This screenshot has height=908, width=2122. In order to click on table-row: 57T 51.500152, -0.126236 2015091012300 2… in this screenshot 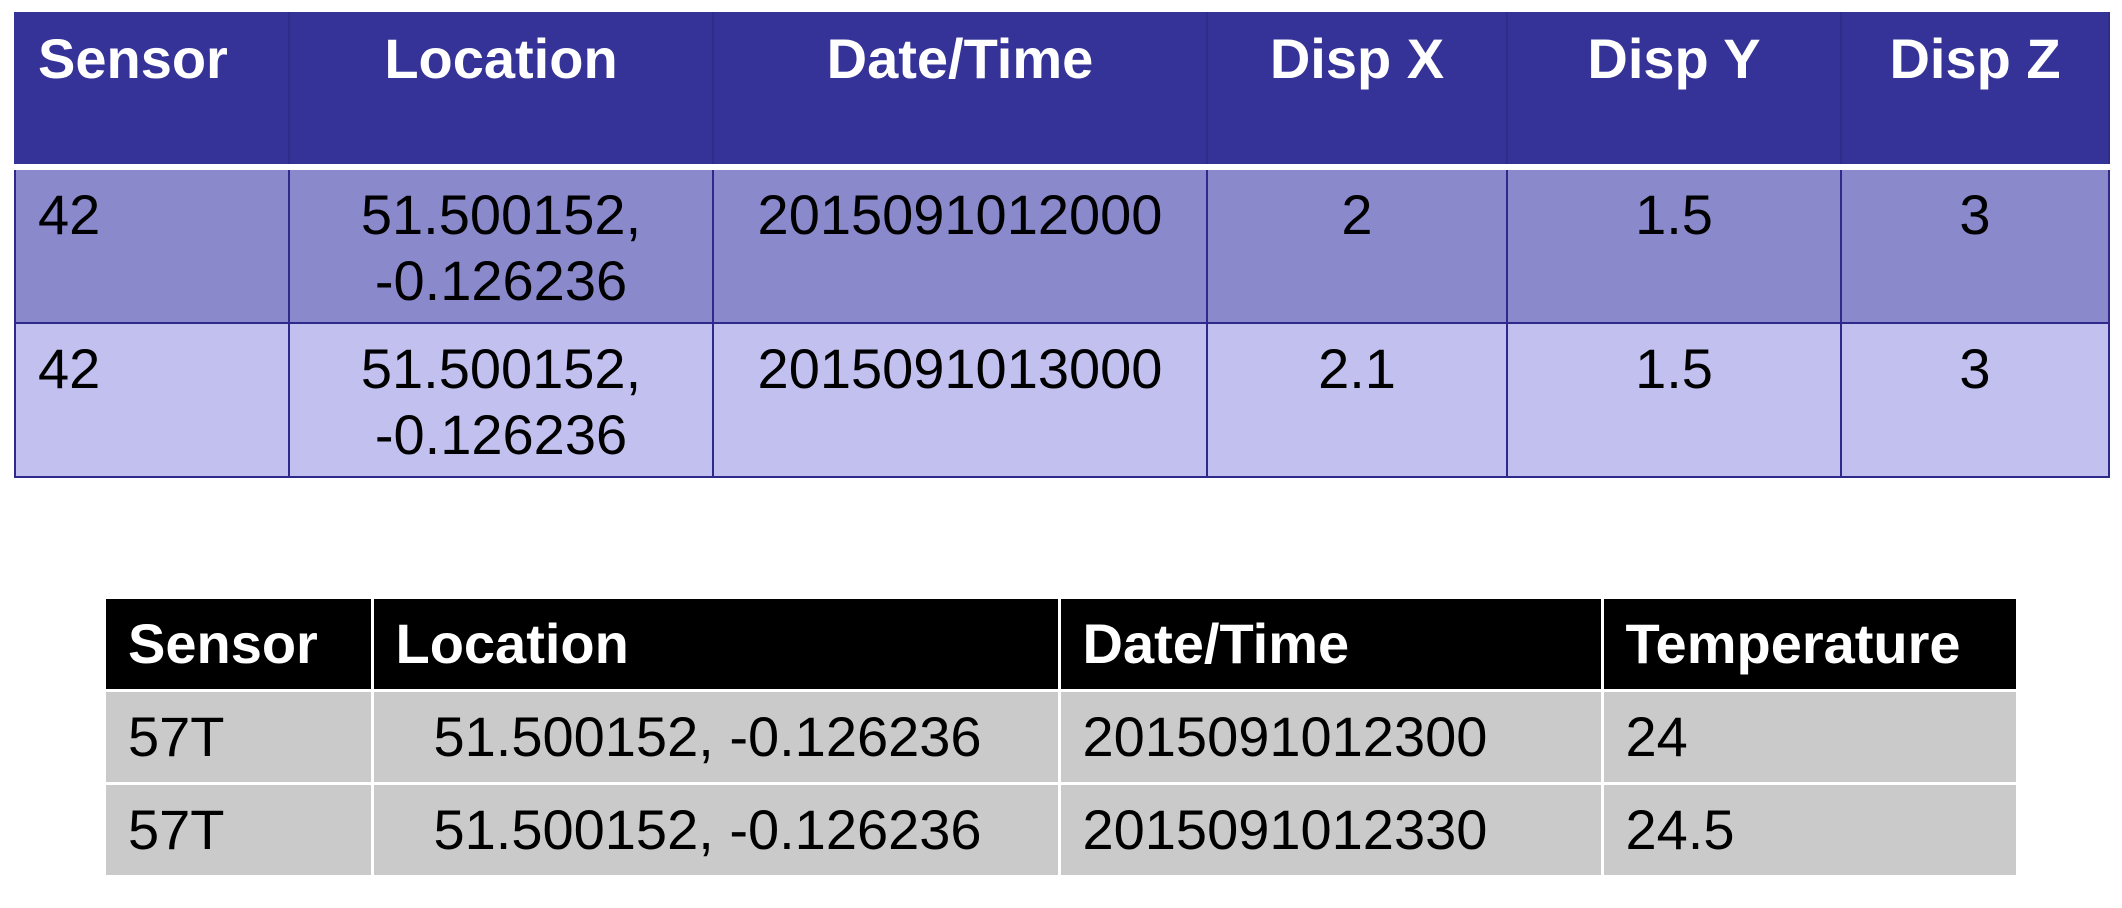, I will do `click(1061, 736)`.